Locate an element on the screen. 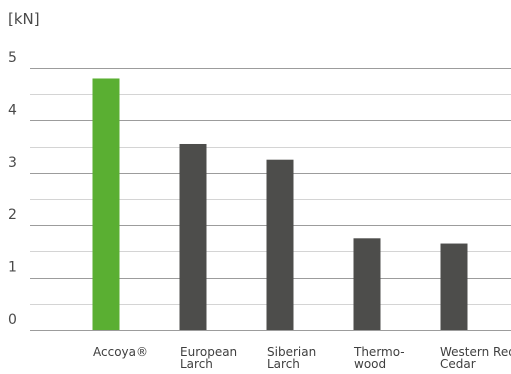 The height and width of the screenshot is (374, 511). category-label-3: Thermo-wood is located at coordinates (379, 358).